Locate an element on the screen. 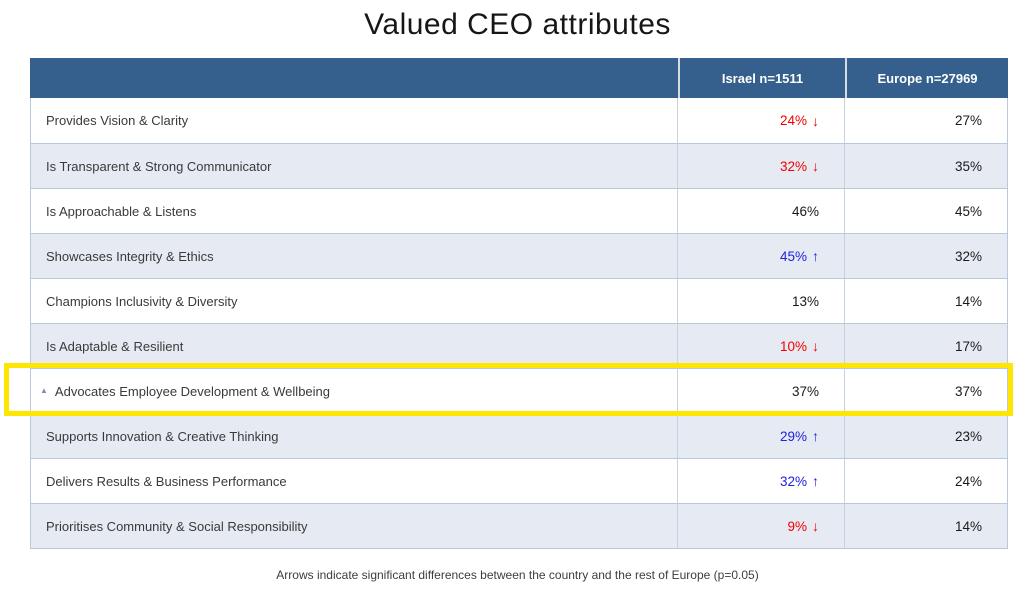  table-row: Showcases Integrity & Ethics 45% ↑ 32% is located at coordinates (519, 255).